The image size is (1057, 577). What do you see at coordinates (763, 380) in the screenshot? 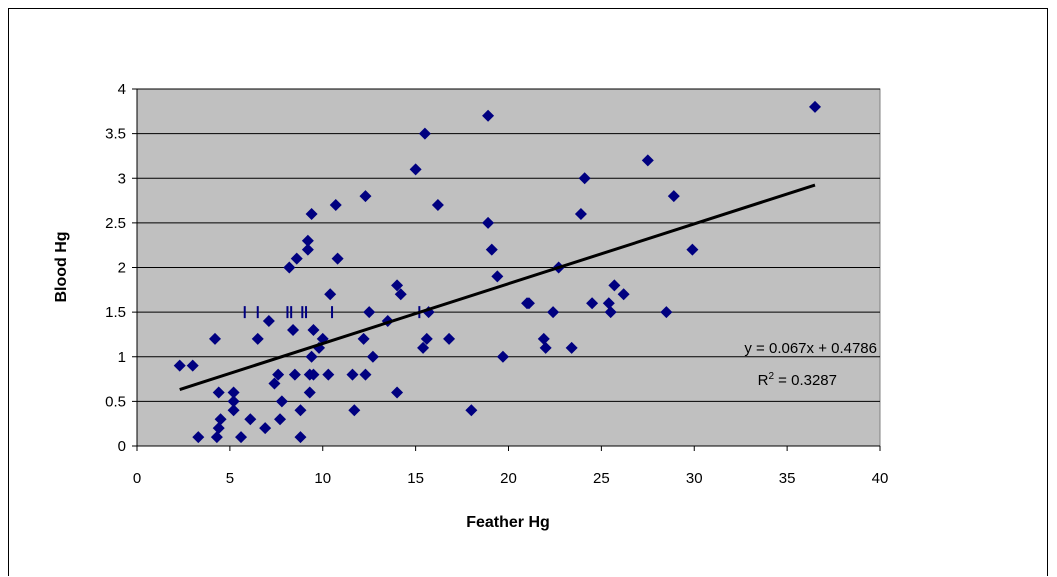
I see `r-squared-prefix: R` at bounding box center [763, 380].